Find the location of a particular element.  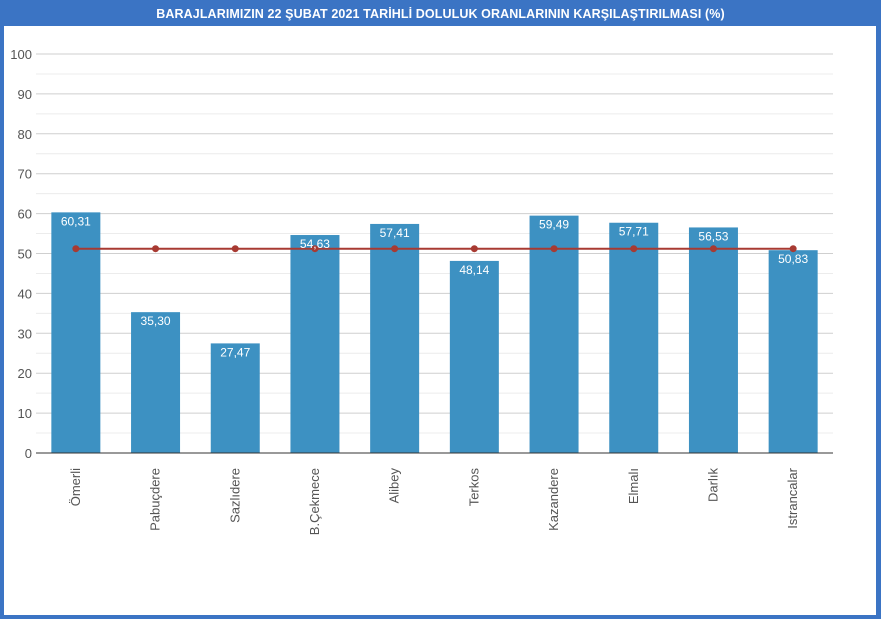

y-tick-label: 60 is located at coordinates (25, 214).